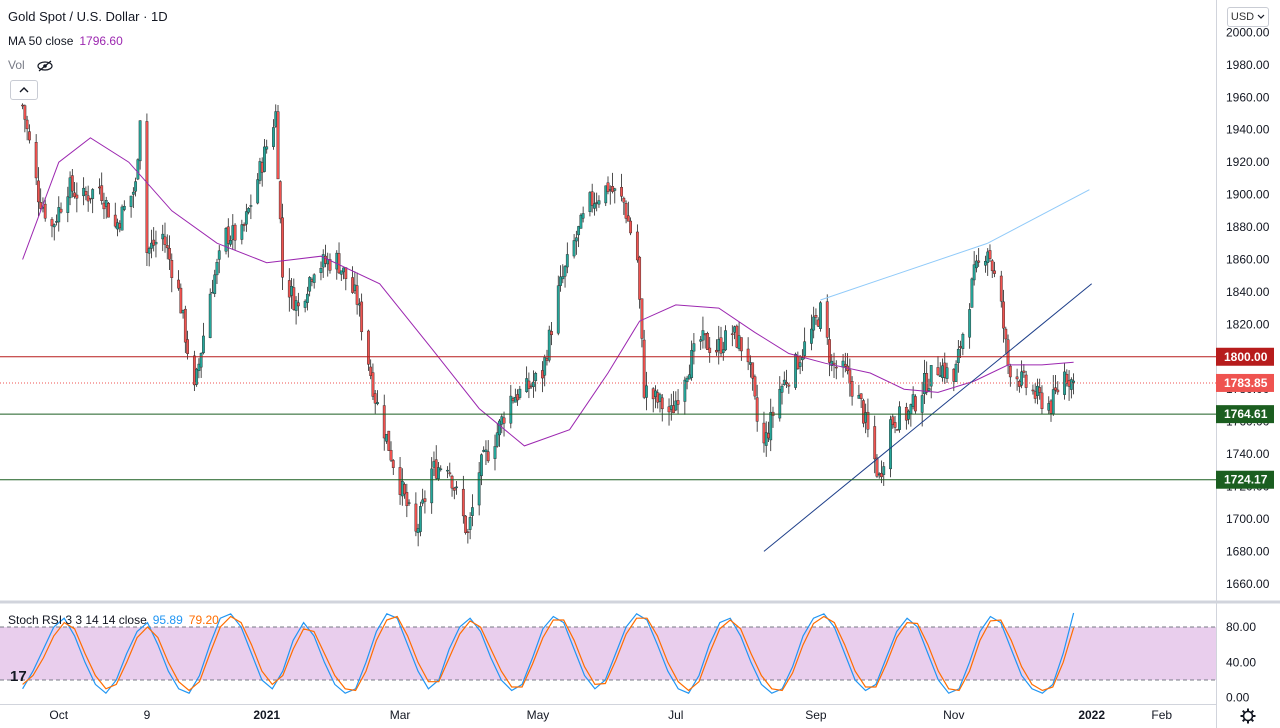 This screenshot has width=1280, height=728. Describe the element at coordinates (608, 653) in the screenshot. I see `stoch-pane` at that location.